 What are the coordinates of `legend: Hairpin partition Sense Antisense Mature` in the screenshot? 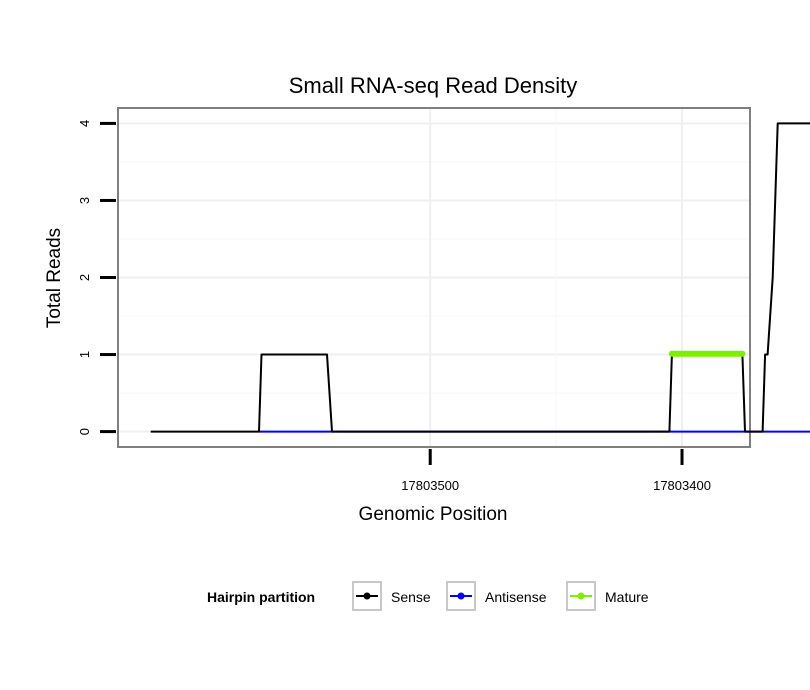 It's located at (405, 598).